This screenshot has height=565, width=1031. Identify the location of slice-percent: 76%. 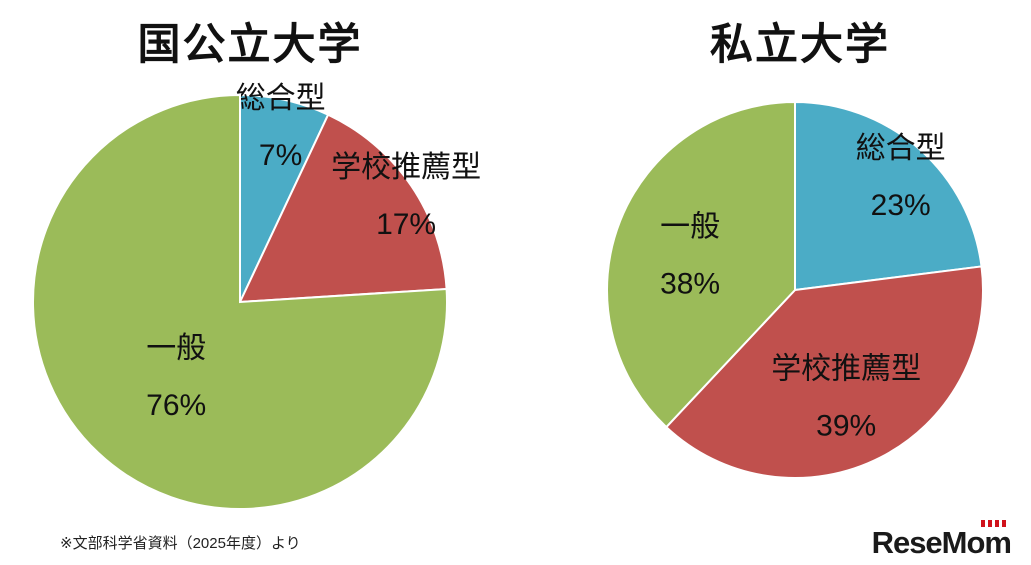
(176, 405).